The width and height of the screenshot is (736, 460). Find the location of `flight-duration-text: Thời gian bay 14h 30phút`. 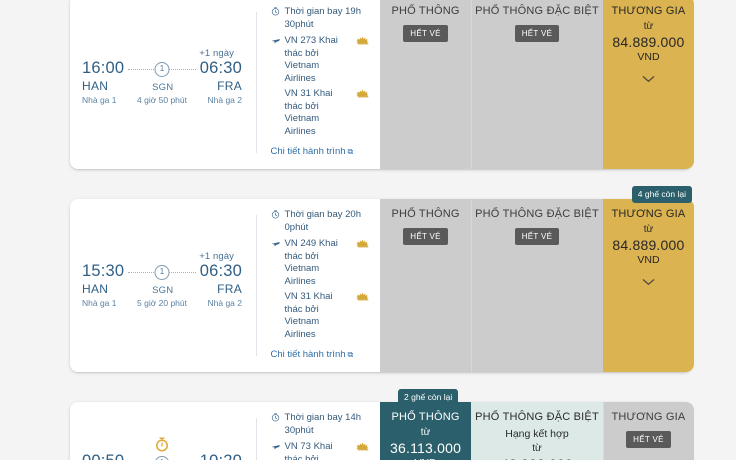

flight-duration-text: Thời gian bay 14h 30phút is located at coordinates (323, 424).